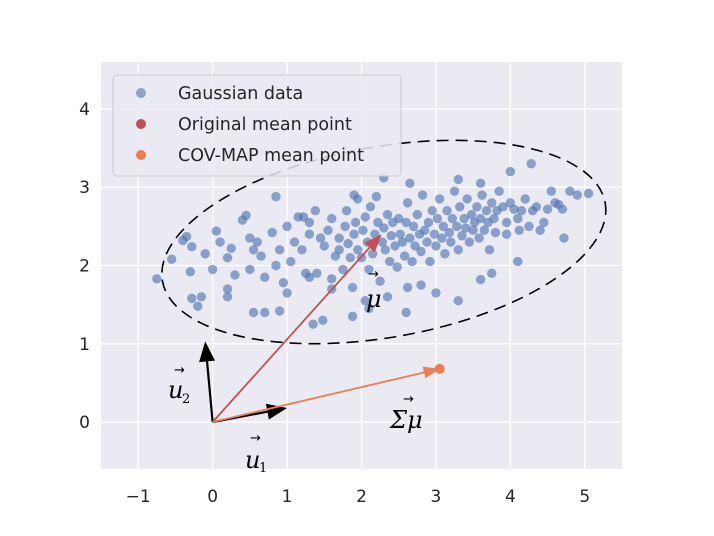 This screenshot has height=536, width=714. What do you see at coordinates (252, 460) in the screenshot?
I see `u1-label: u` at bounding box center [252, 460].